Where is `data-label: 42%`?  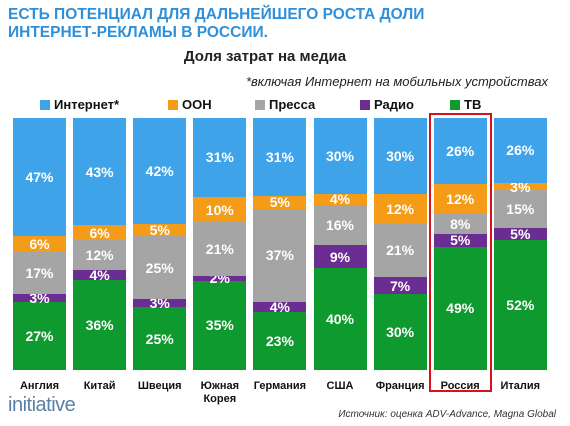
data-label: 42% is located at coordinates (159, 170).